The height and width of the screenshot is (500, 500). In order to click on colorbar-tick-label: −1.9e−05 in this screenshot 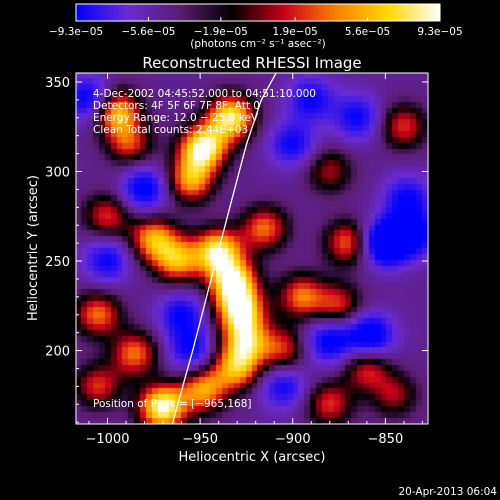, I will do `click(221, 32)`.